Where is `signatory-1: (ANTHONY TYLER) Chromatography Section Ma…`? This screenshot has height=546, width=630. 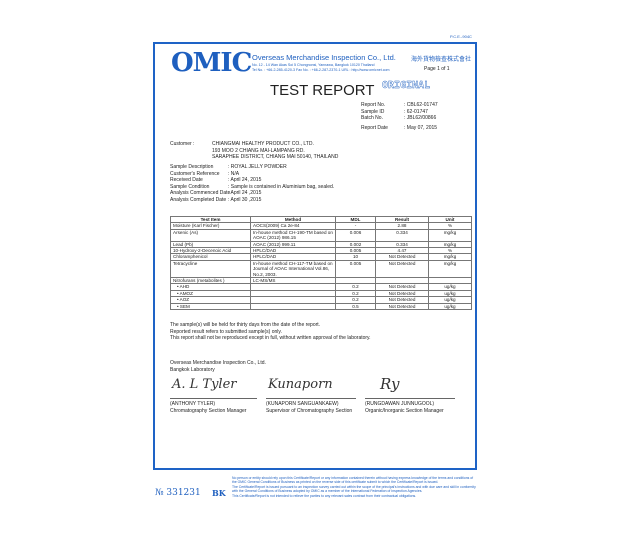 signatory-1: (ANTHONY TYLER) Chromatography Section Ma… is located at coordinates (208, 407).